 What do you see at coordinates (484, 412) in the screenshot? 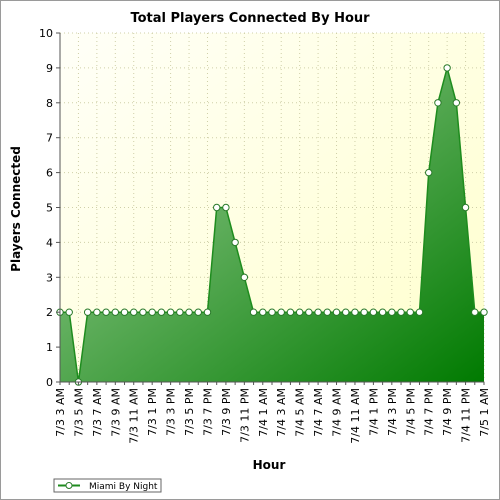
I see `x-tick-label: 7/5 1 AM` at bounding box center [484, 412].